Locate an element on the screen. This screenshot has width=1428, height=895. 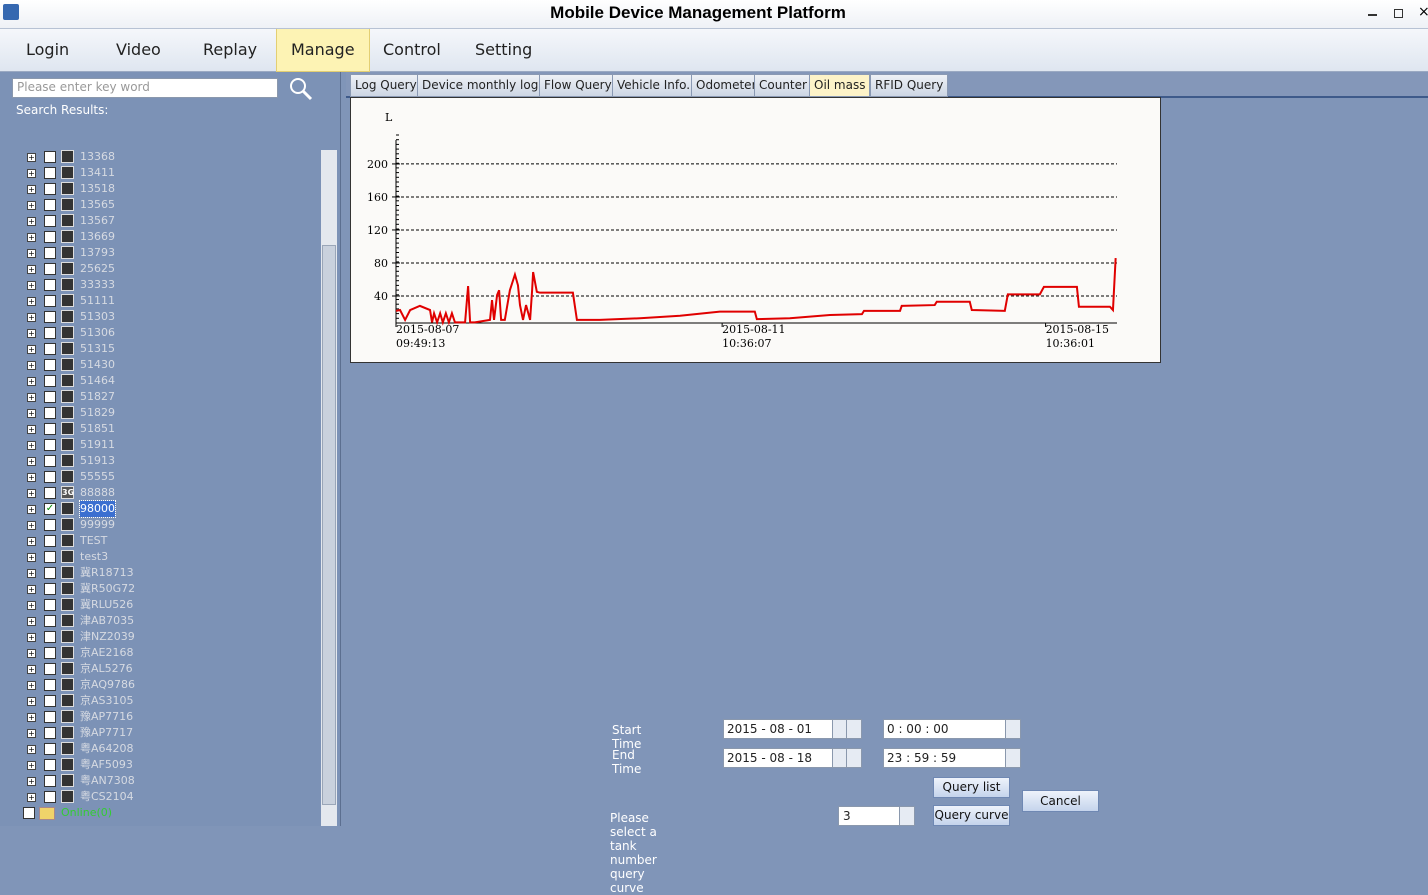
minimize is located at coordinates (1372, 15).